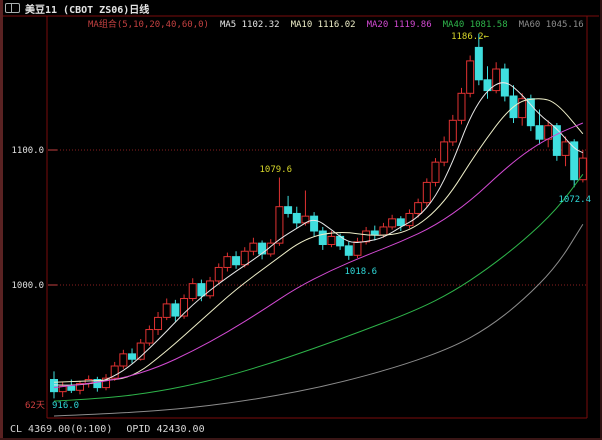 The height and width of the screenshot is (440, 602). I want to click on annotation-5: 916.0, so click(65, 406).